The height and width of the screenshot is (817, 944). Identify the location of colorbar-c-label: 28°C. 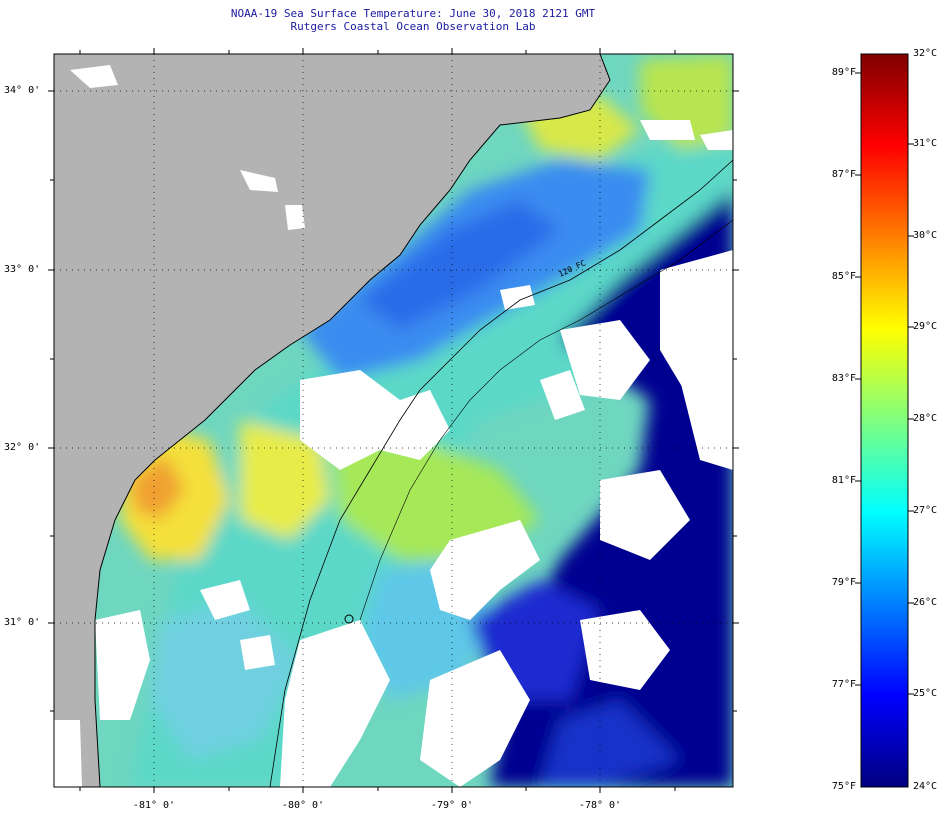
(925, 418).